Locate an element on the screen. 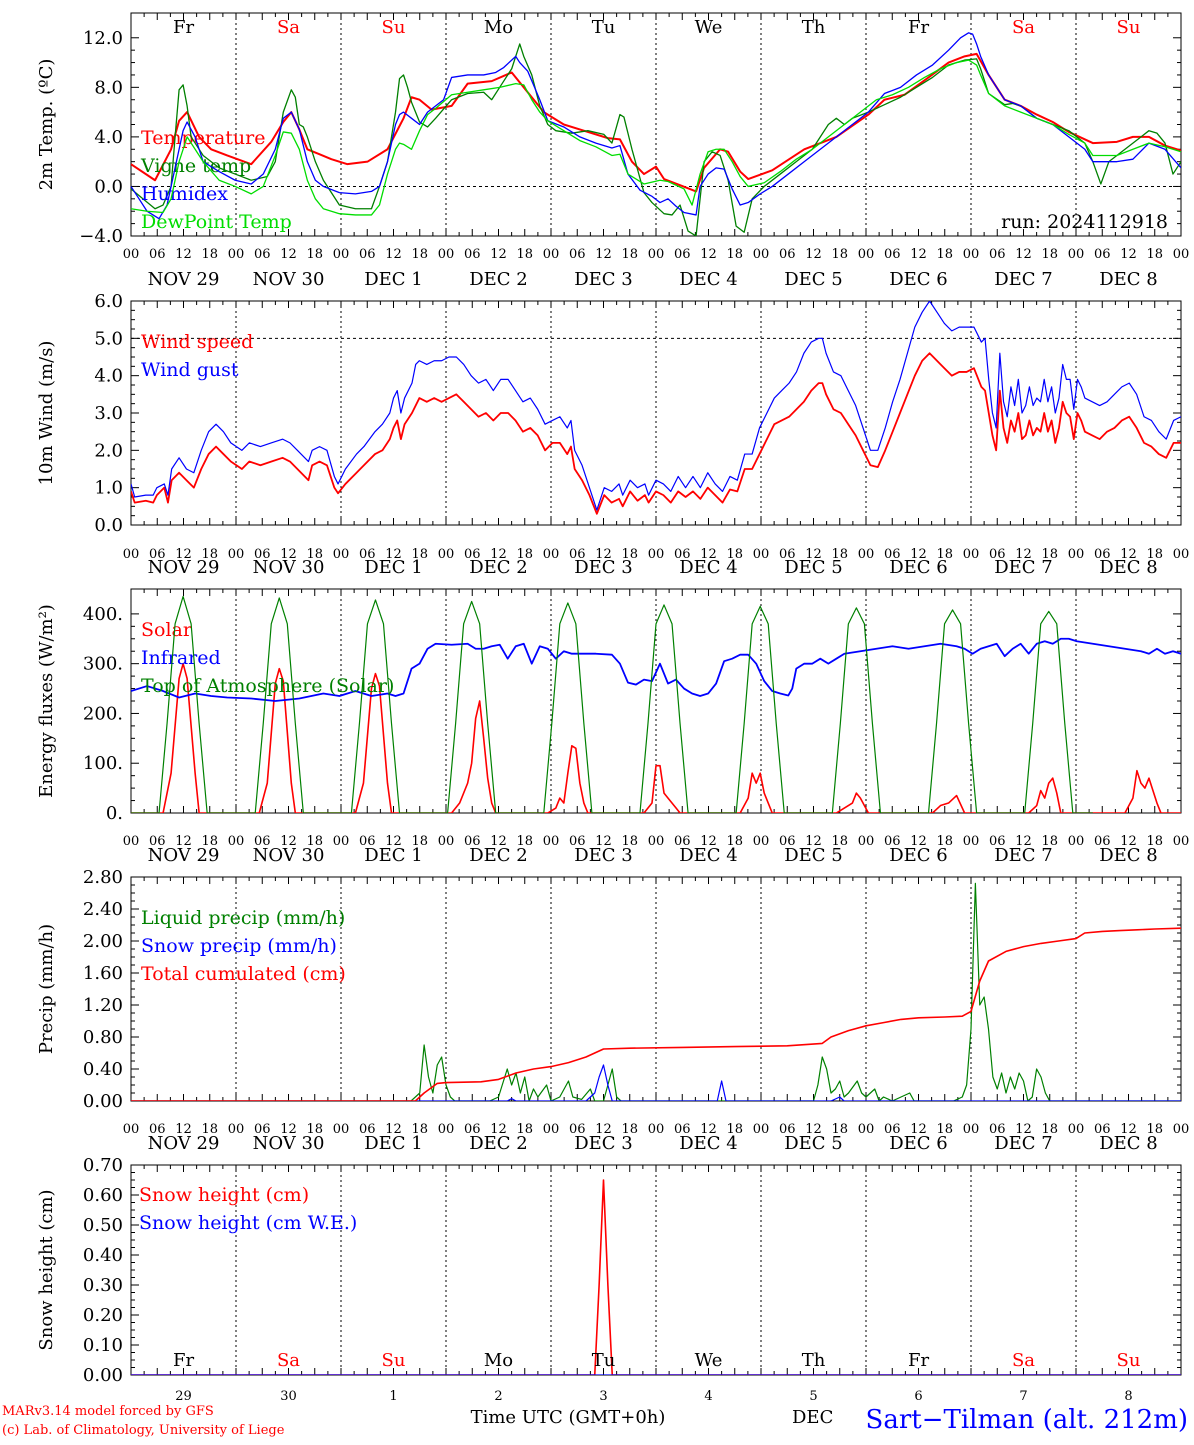 Image resolution: width=1194 pixels, height=1445 pixels. date-label: NOV 29 is located at coordinates (184, 279).